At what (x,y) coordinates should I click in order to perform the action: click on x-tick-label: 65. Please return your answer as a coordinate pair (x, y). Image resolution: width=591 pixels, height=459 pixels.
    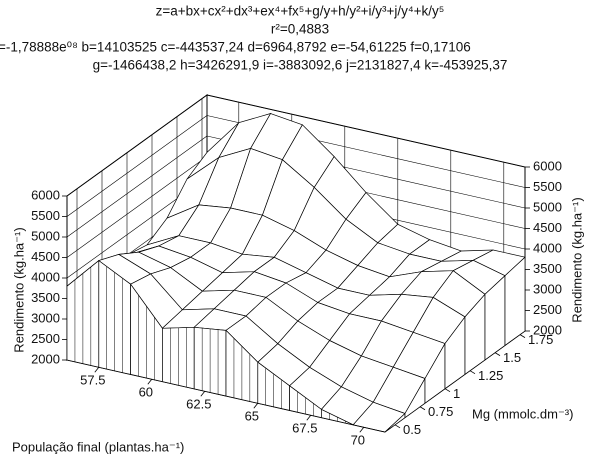
    Looking at the image, I should click on (252, 416).